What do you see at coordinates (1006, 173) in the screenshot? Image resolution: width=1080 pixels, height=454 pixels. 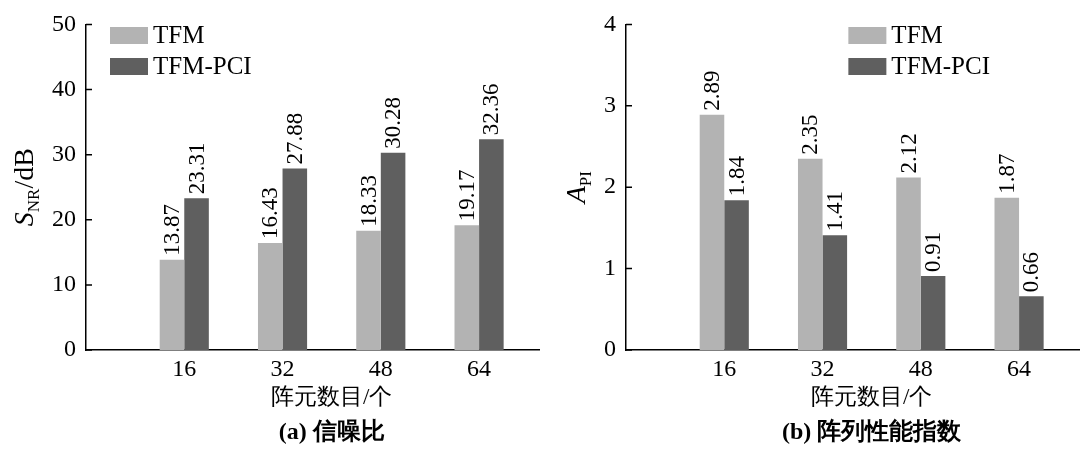 I see `data-label: 1.87` at bounding box center [1006, 173].